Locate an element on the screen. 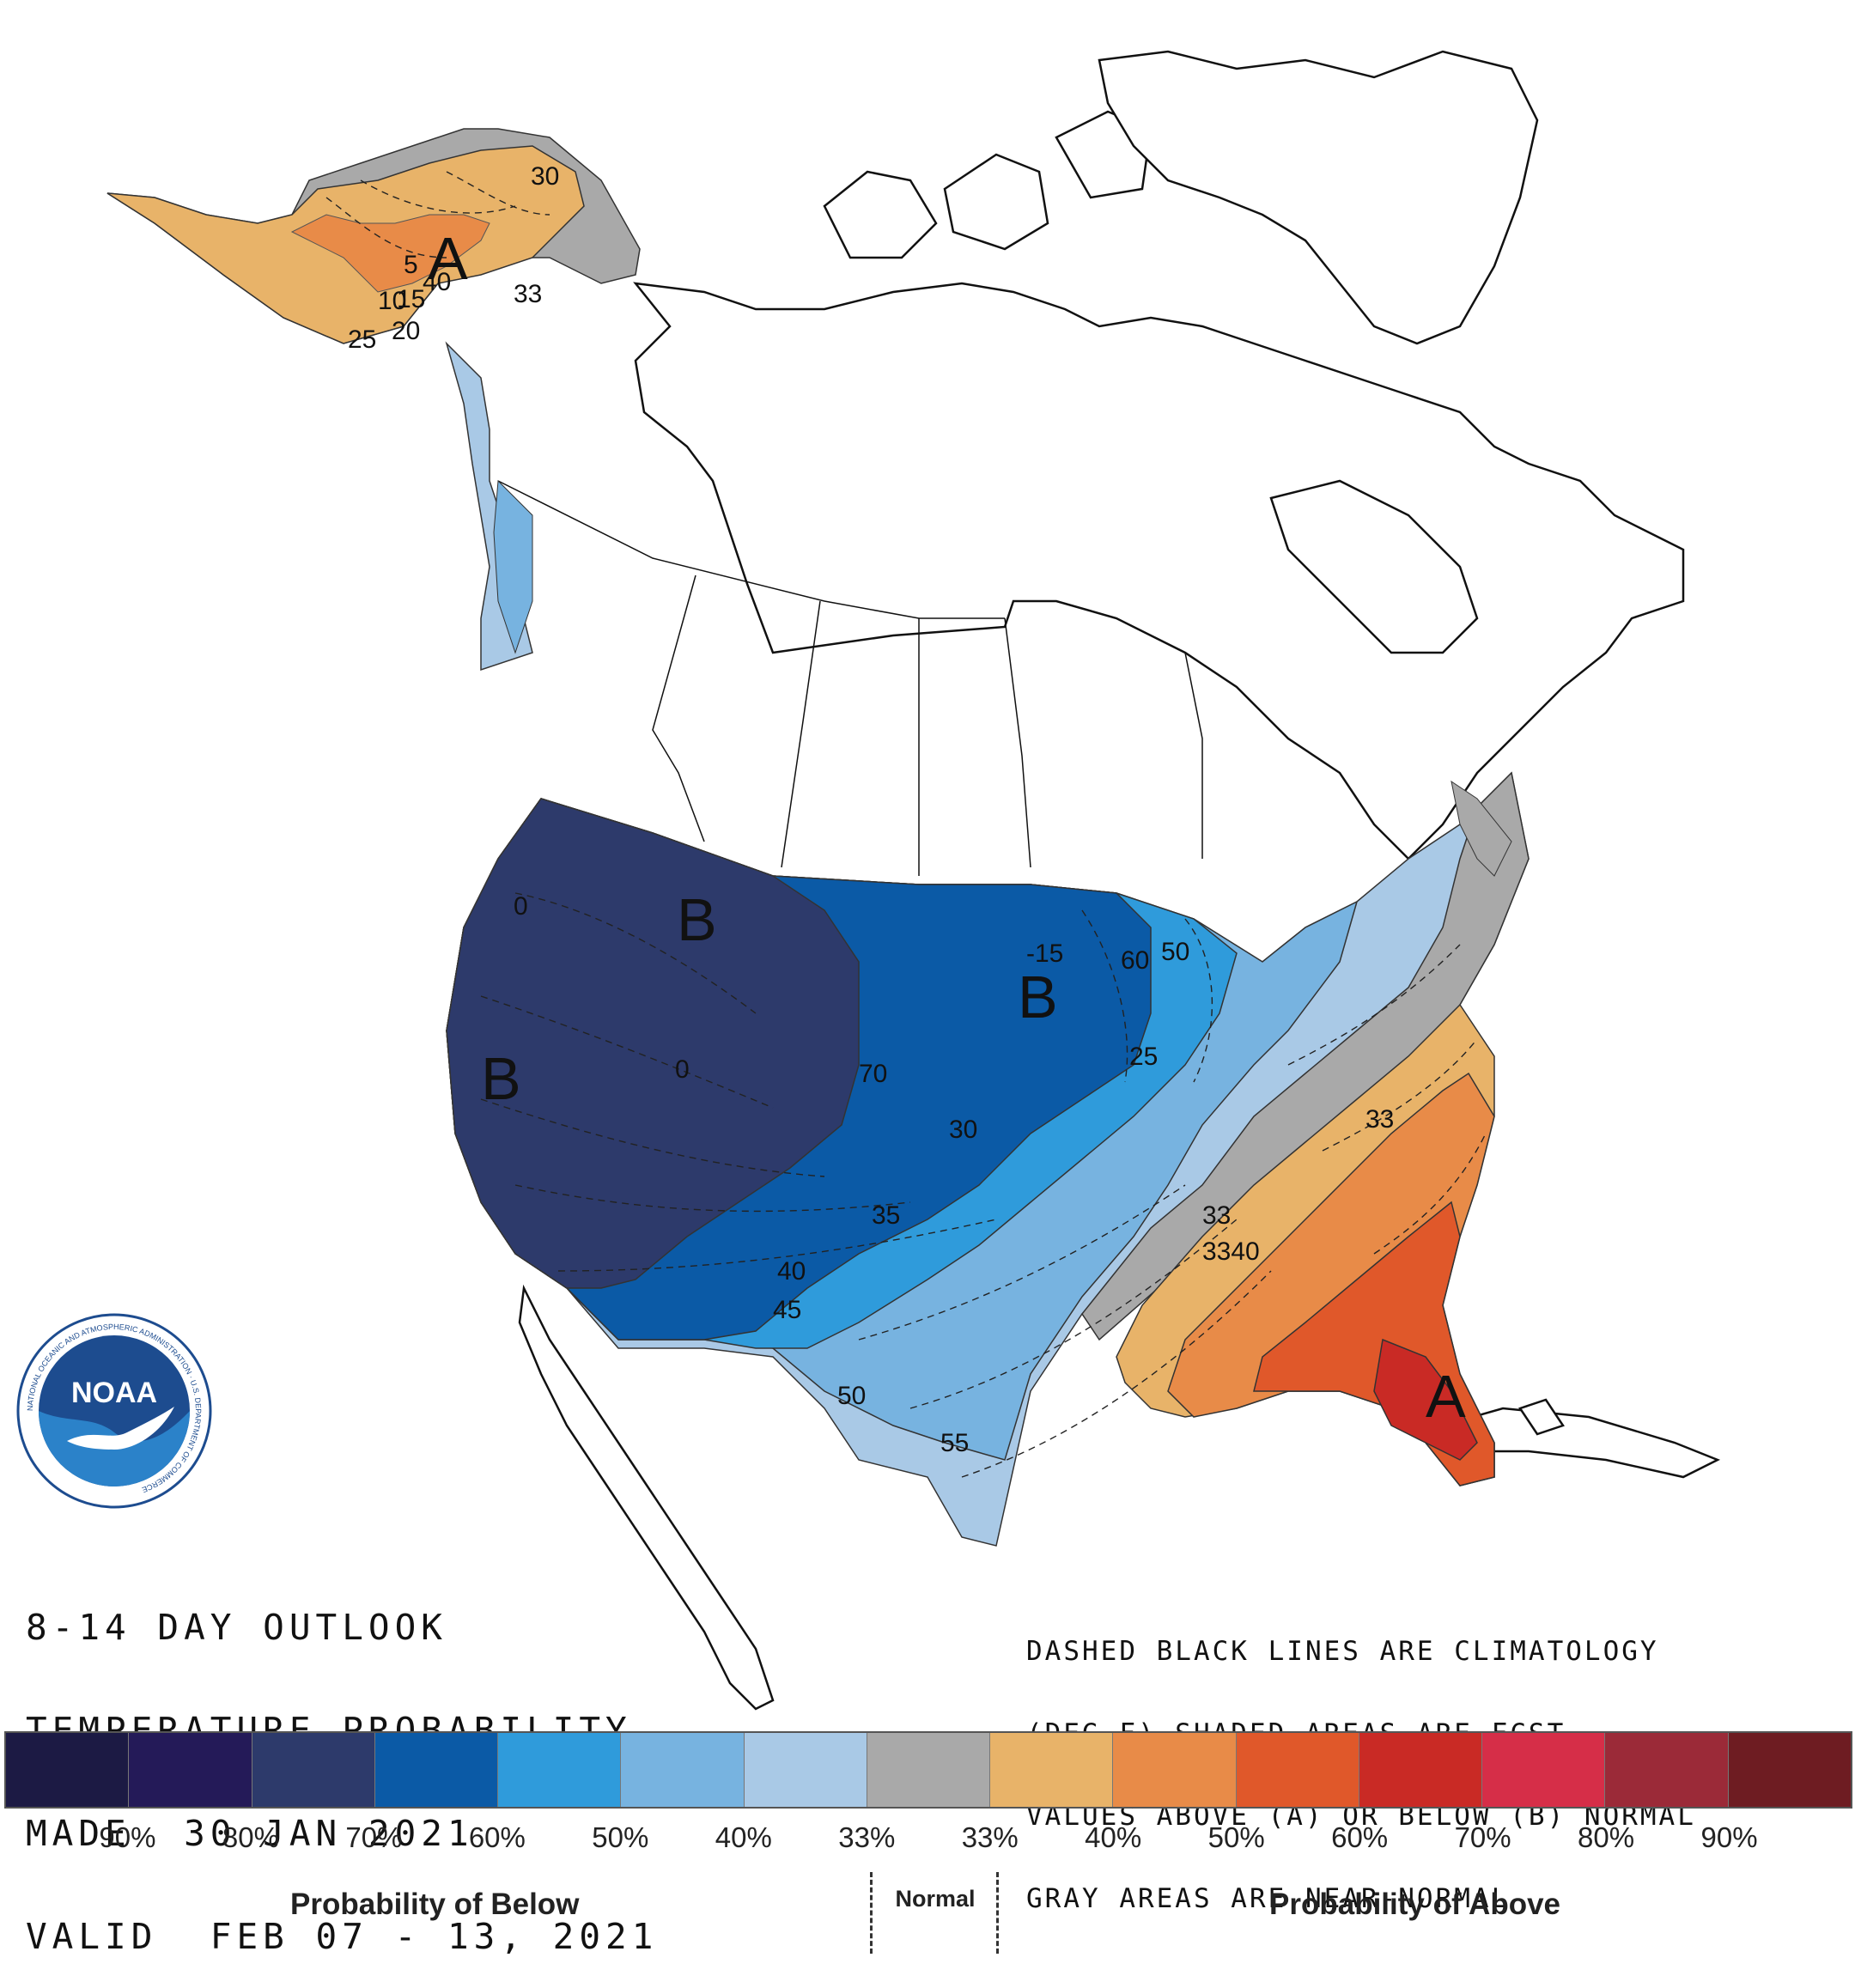 The width and height of the screenshot is (1855, 1988). outlook-made-date: MADE 30 JAN 2021 is located at coordinates (250, 1834).